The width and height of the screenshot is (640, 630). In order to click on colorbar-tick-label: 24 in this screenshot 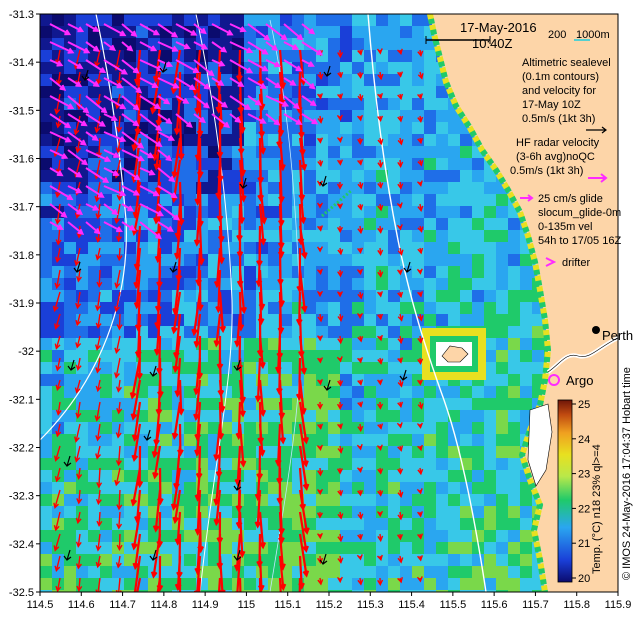, I will do `click(584, 440)`.